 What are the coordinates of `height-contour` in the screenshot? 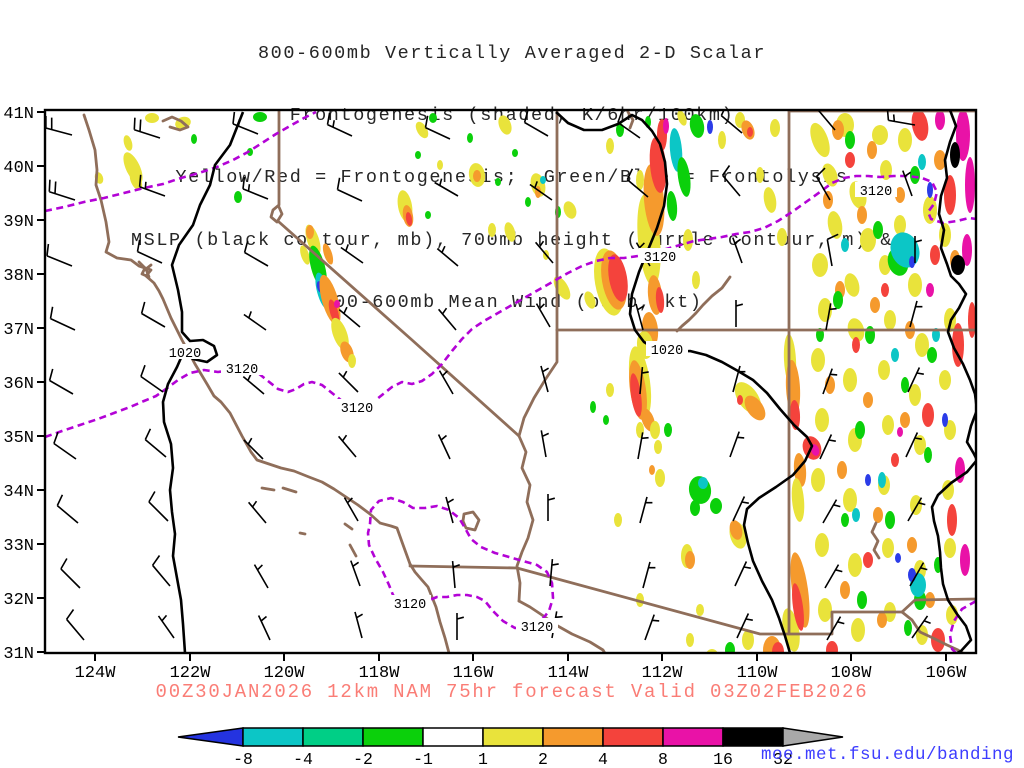 It's located at (961, 626).